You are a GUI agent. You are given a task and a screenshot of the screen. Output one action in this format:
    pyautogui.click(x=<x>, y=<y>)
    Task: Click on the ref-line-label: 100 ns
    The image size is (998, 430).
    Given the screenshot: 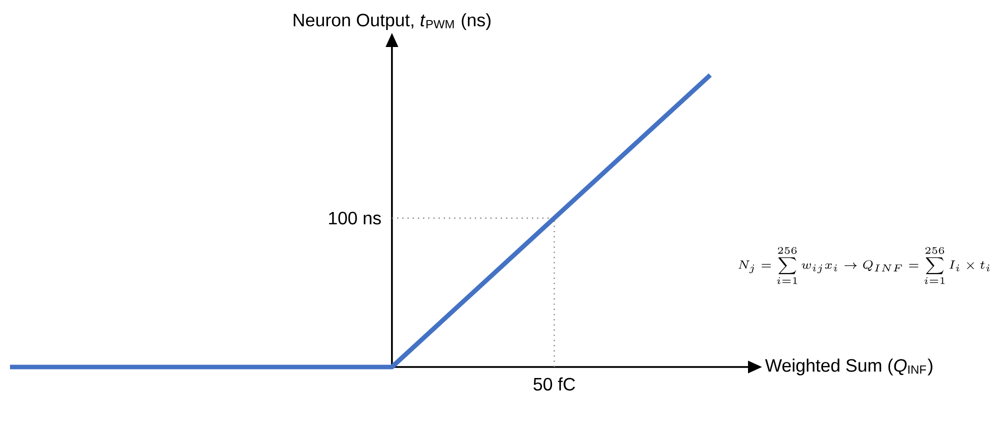 What is the action you would take?
    pyautogui.click(x=355, y=218)
    